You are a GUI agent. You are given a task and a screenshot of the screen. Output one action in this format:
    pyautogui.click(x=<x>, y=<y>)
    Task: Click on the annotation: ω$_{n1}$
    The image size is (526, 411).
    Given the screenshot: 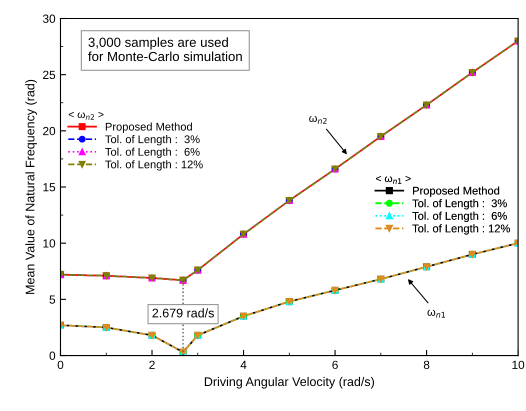 What is the action you would take?
    pyautogui.click(x=436, y=314)
    